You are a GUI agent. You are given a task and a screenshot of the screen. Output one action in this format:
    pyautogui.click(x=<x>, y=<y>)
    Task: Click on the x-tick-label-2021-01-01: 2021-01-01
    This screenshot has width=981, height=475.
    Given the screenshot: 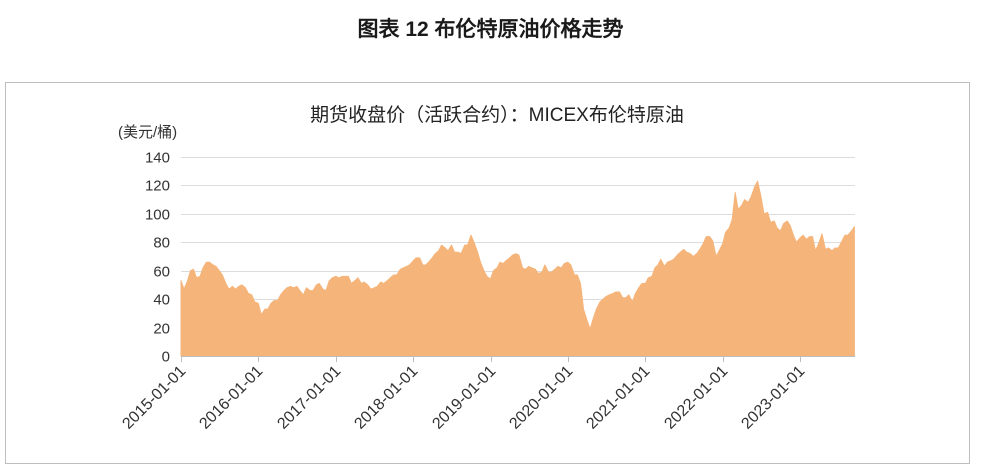 What is the action you would take?
    pyautogui.click(x=618, y=398)
    